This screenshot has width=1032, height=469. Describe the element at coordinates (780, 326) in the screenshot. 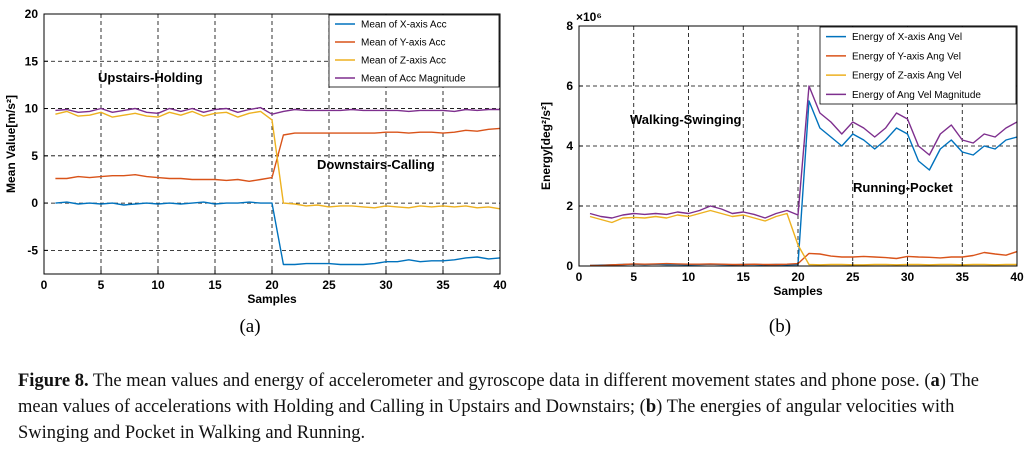

I see `subfigure-label: (b)` at that location.